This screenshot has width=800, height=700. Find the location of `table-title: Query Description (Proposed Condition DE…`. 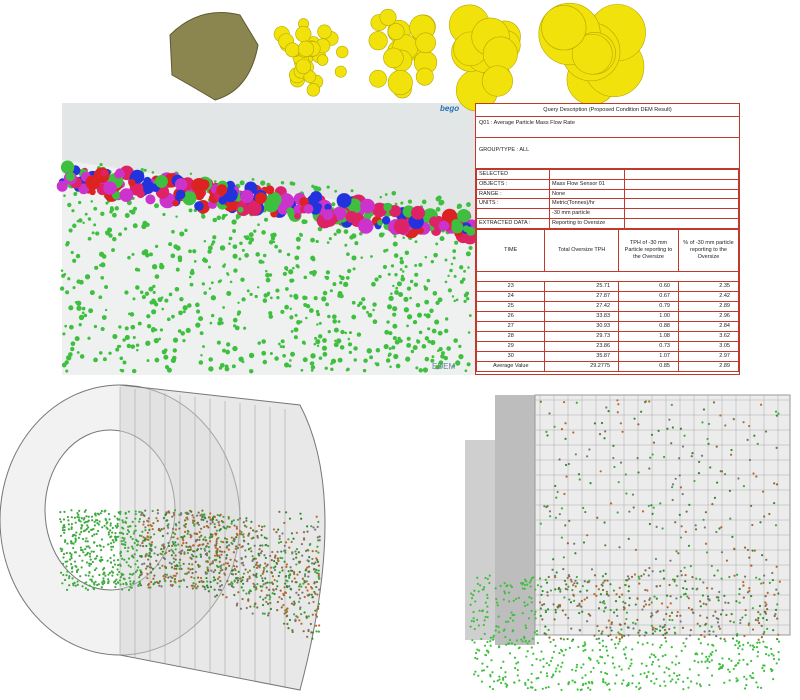

table-title: Query Description (Proposed Condition DE… is located at coordinates (607, 110).